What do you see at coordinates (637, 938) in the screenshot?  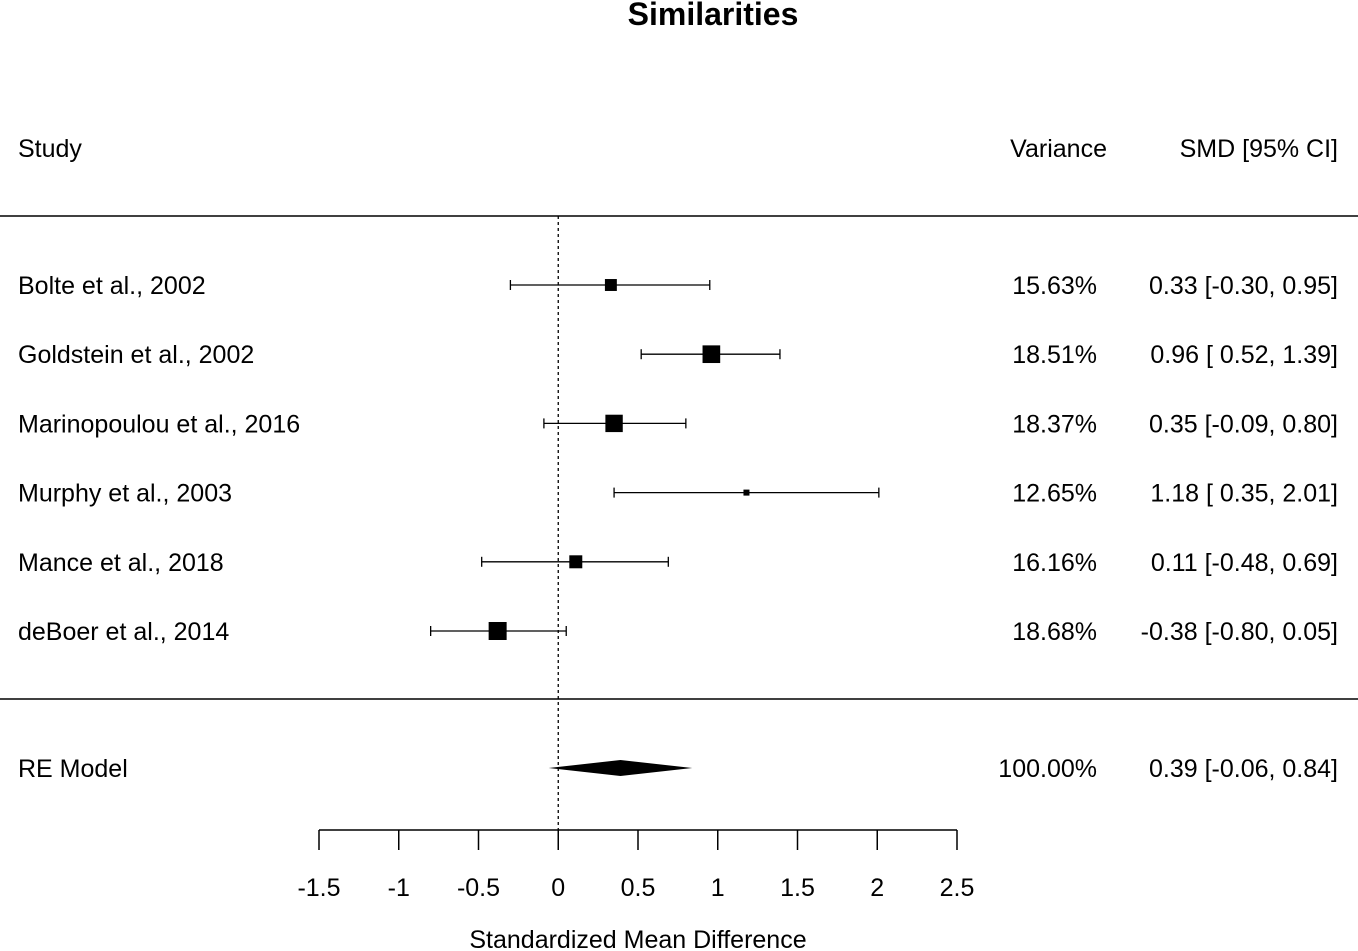 I see `x-axis-label: Standardized Mean Difference` at bounding box center [637, 938].